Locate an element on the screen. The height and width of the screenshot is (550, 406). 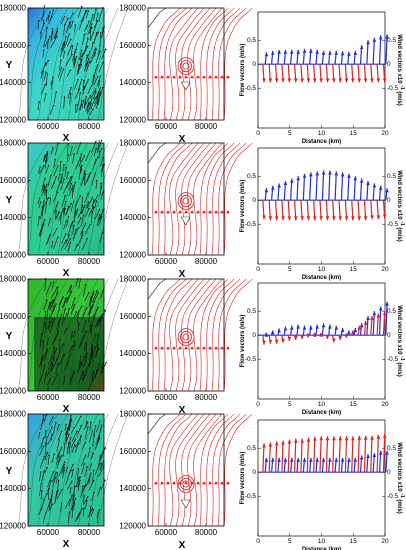
island is located at coordinates (185, 504).